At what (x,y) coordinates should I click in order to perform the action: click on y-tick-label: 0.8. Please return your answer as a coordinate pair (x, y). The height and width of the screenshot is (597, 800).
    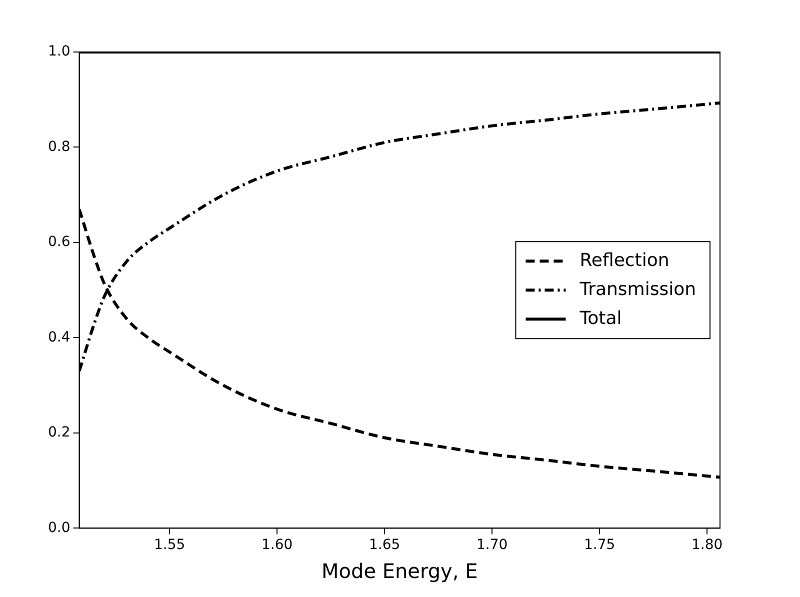
    Looking at the image, I should click on (59, 146).